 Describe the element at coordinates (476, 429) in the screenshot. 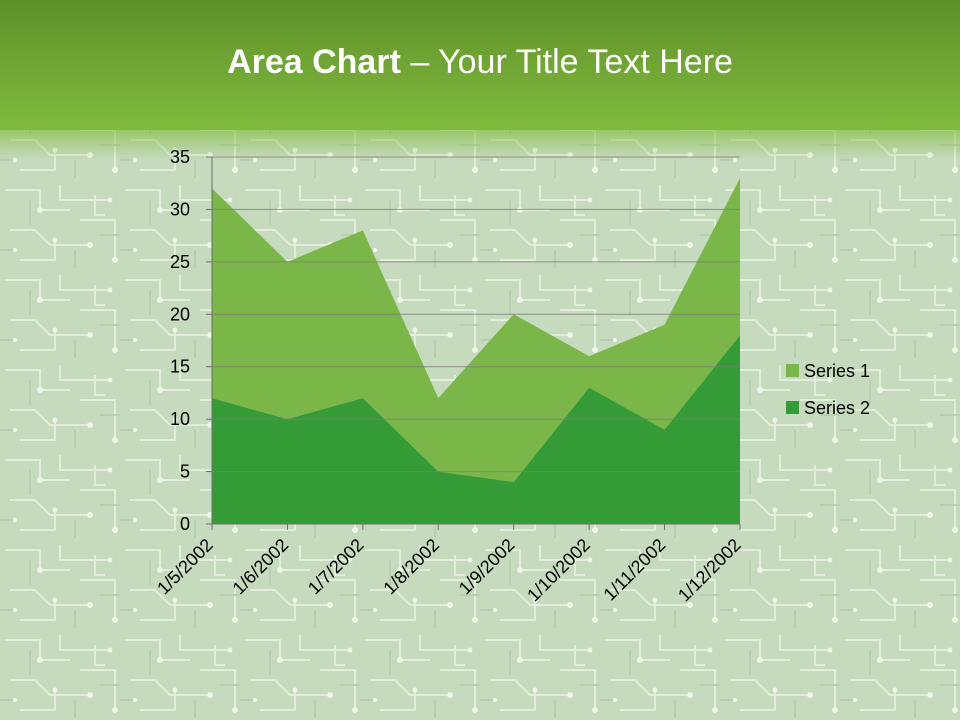

I see `series-2-area` at that location.